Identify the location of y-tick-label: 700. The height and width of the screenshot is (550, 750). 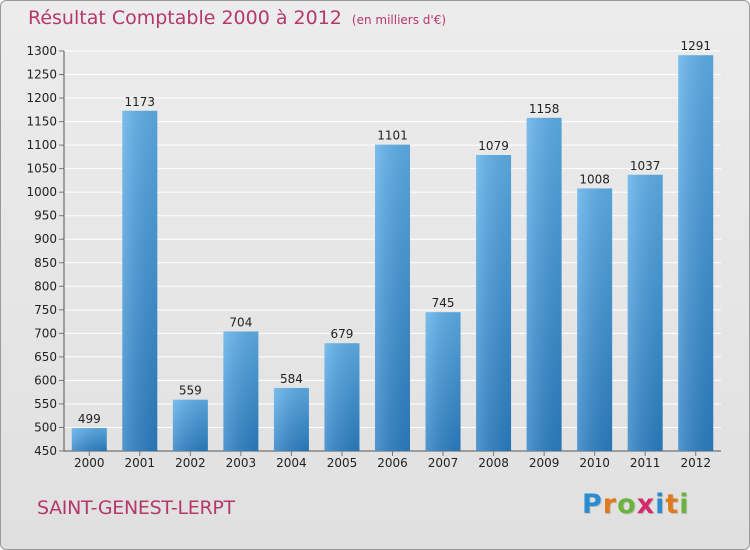
(45, 333).